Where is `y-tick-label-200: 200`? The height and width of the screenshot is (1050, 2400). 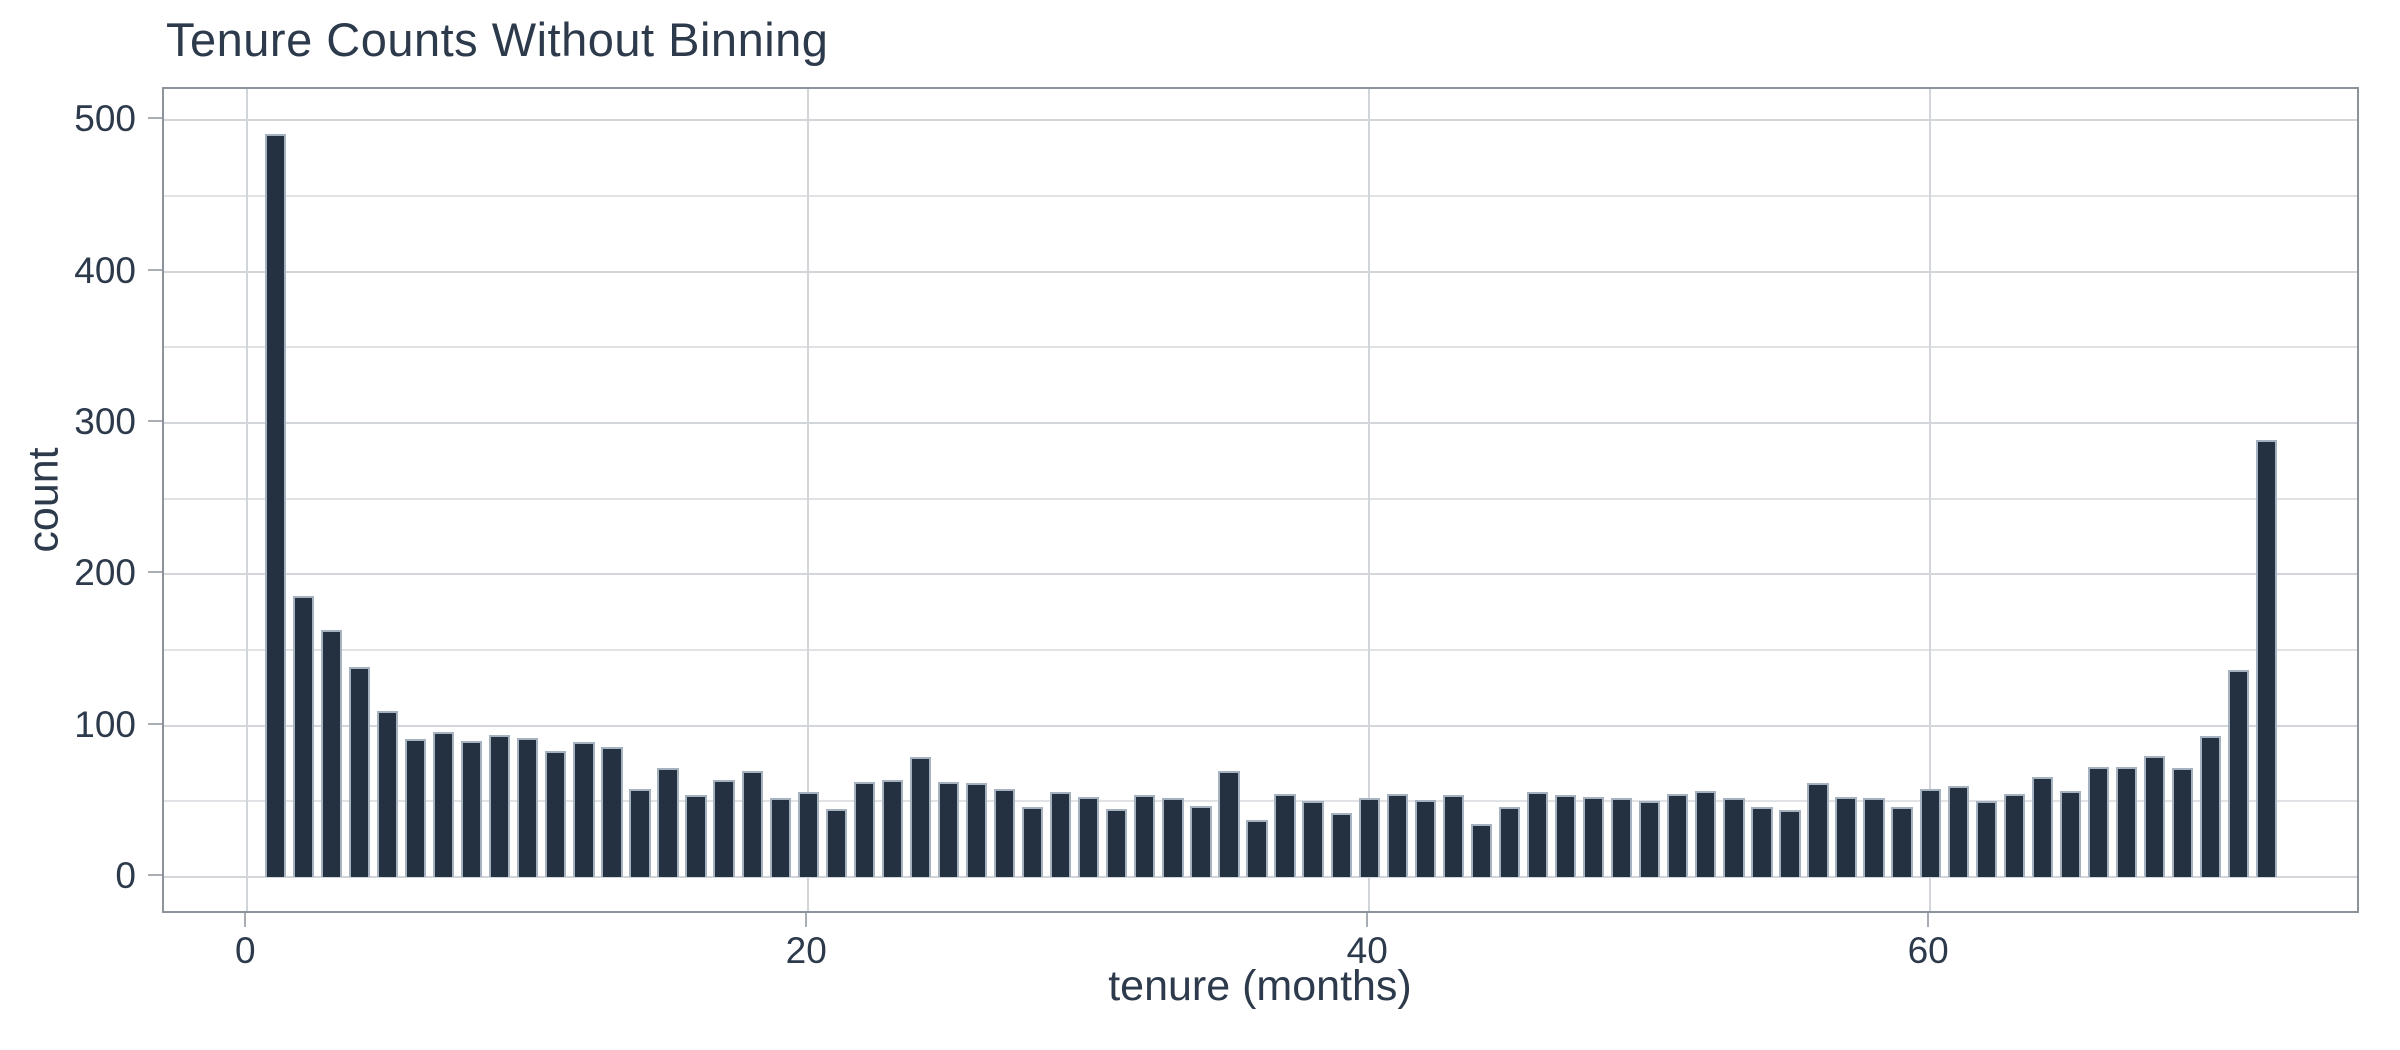
y-tick-label-200: 200 is located at coordinates (105, 573).